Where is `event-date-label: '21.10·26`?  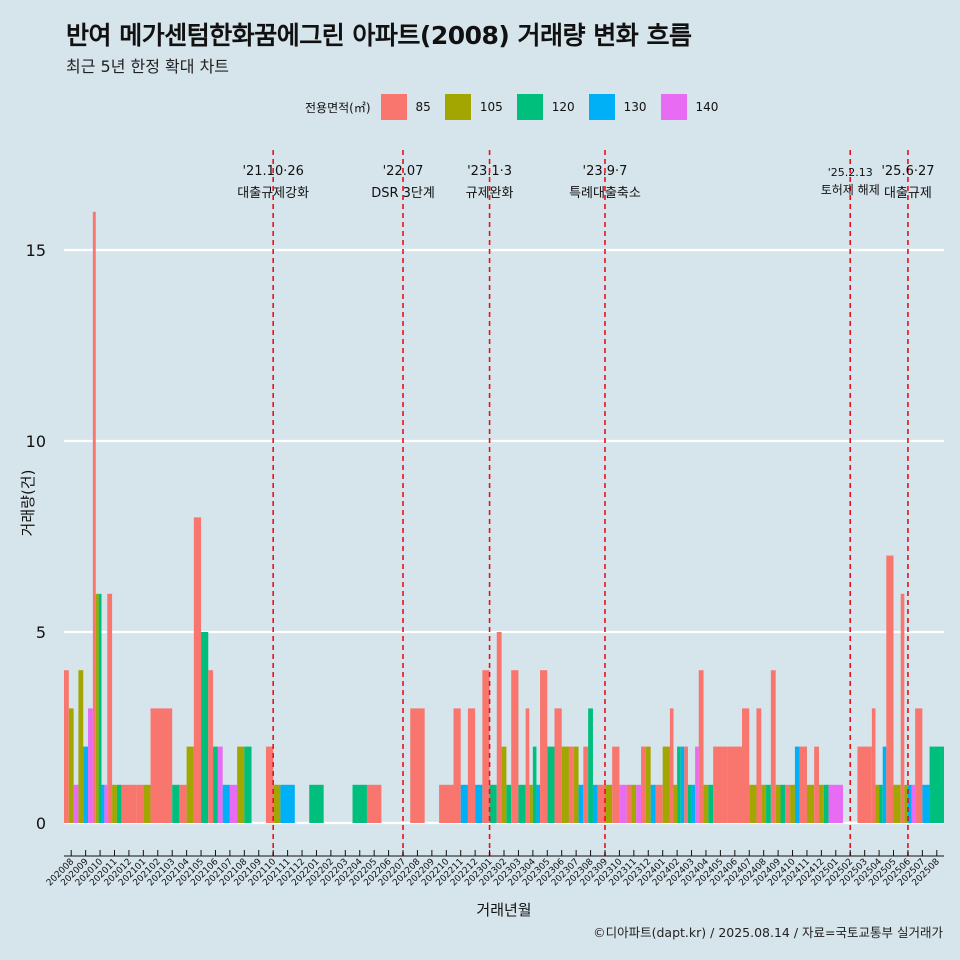 event-date-label: '21.10·26 is located at coordinates (272, 171).